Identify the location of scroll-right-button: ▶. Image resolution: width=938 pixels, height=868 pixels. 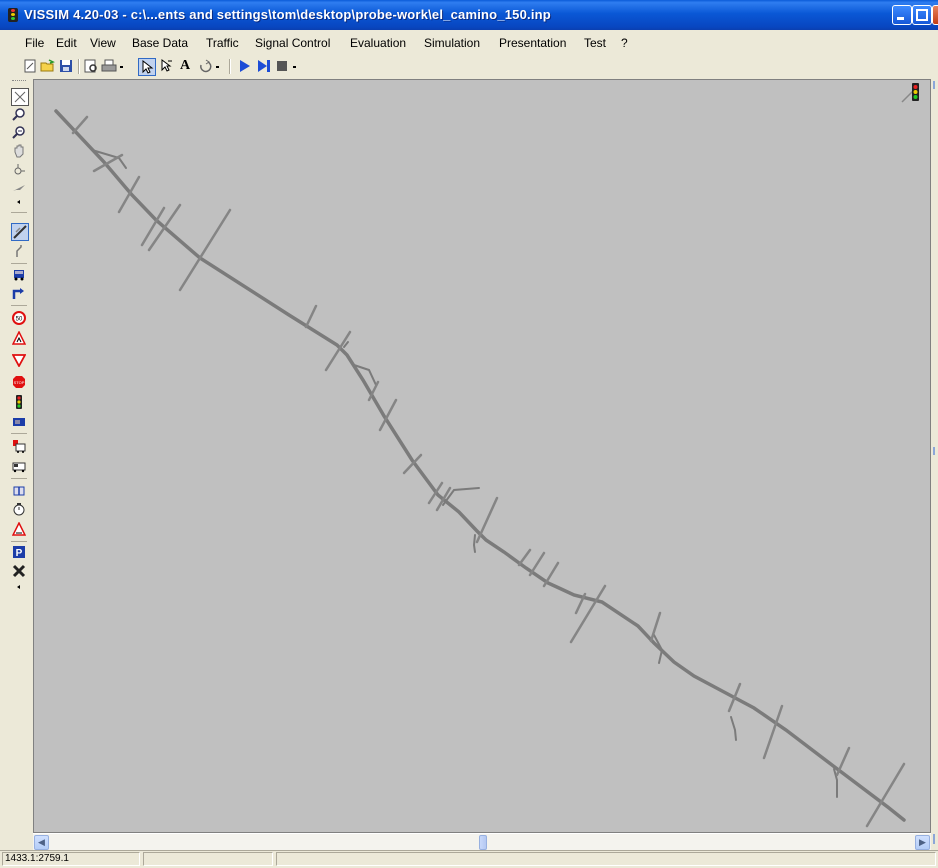
(922, 842).